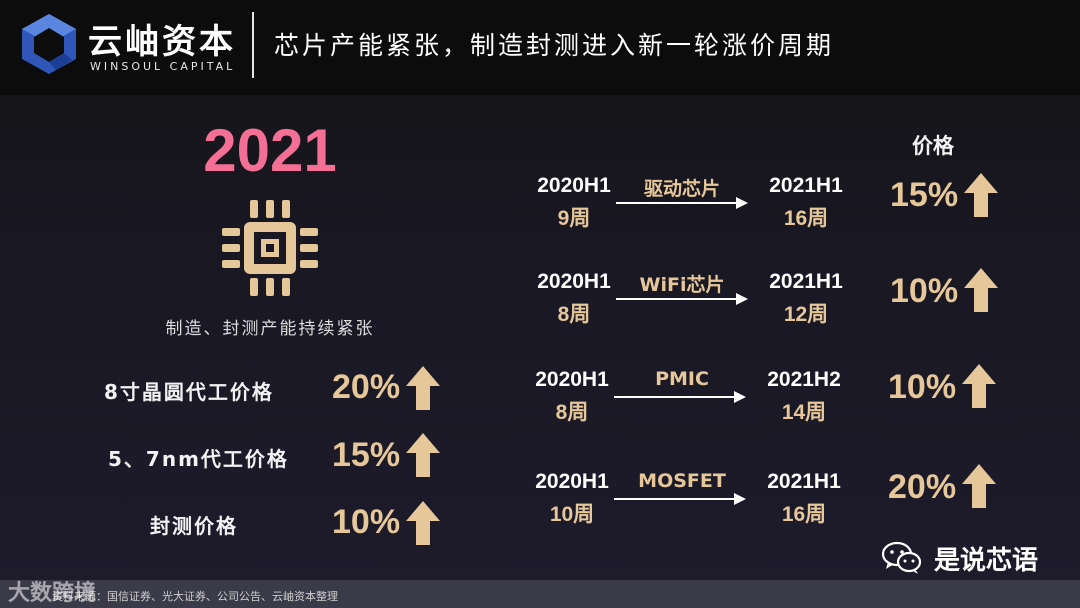 The image size is (1080, 608). I want to click on to-lead-time: 14周, so click(804, 412).